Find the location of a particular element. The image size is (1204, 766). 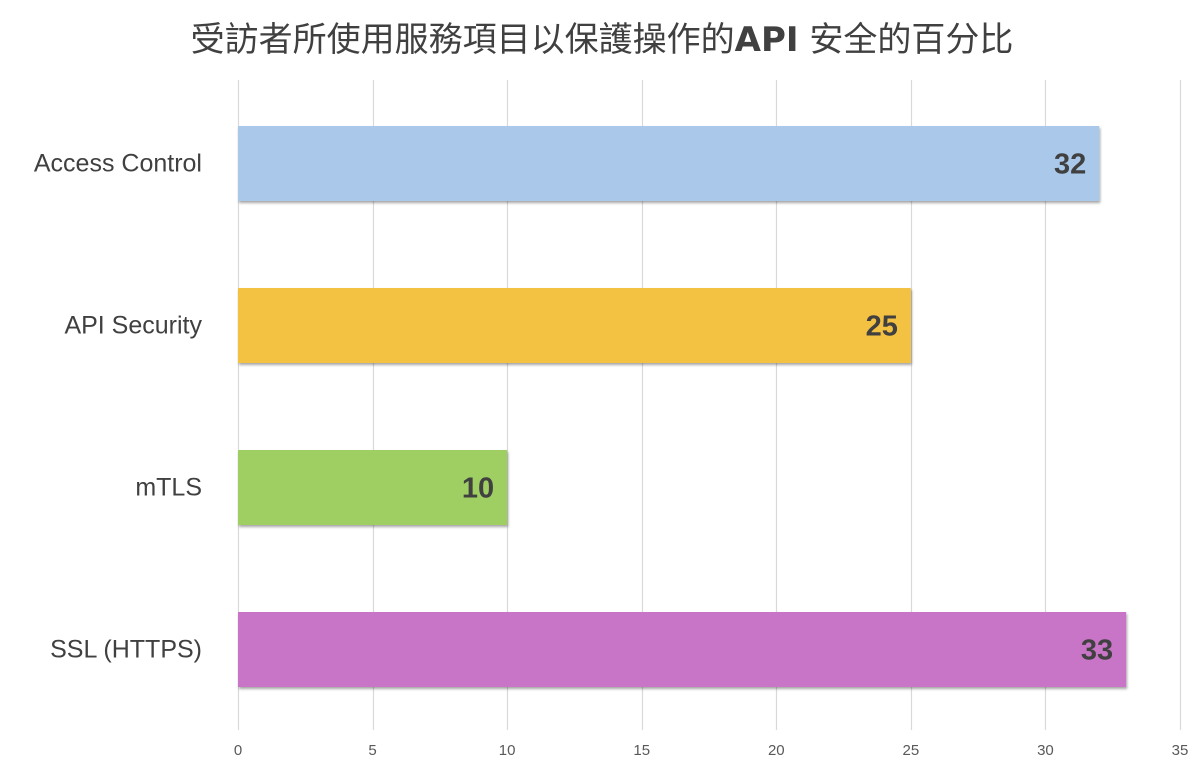

data-label: 10 is located at coordinates (478, 489).